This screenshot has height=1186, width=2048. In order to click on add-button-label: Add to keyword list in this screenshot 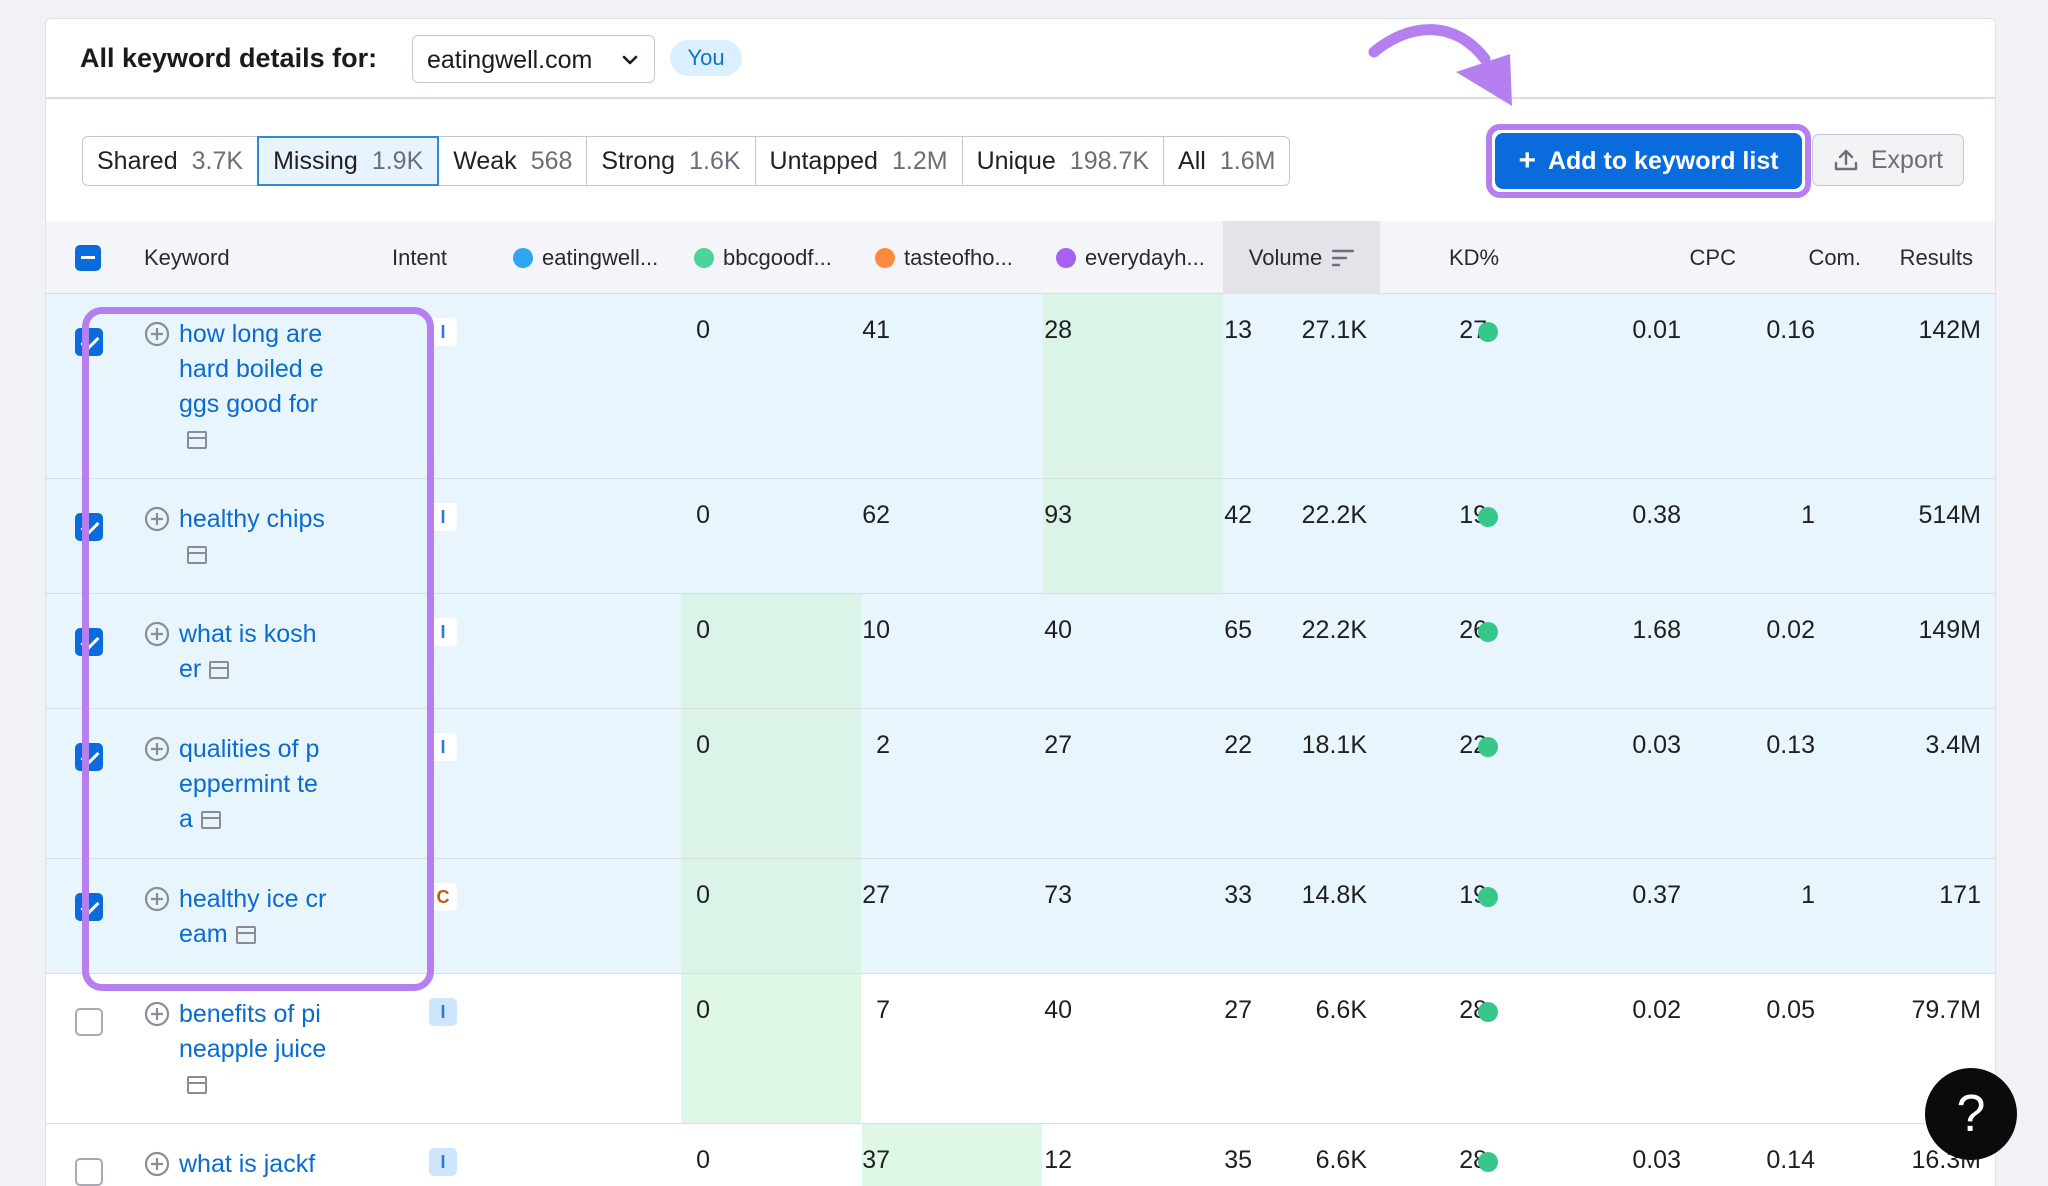, I will do `click(1663, 160)`.